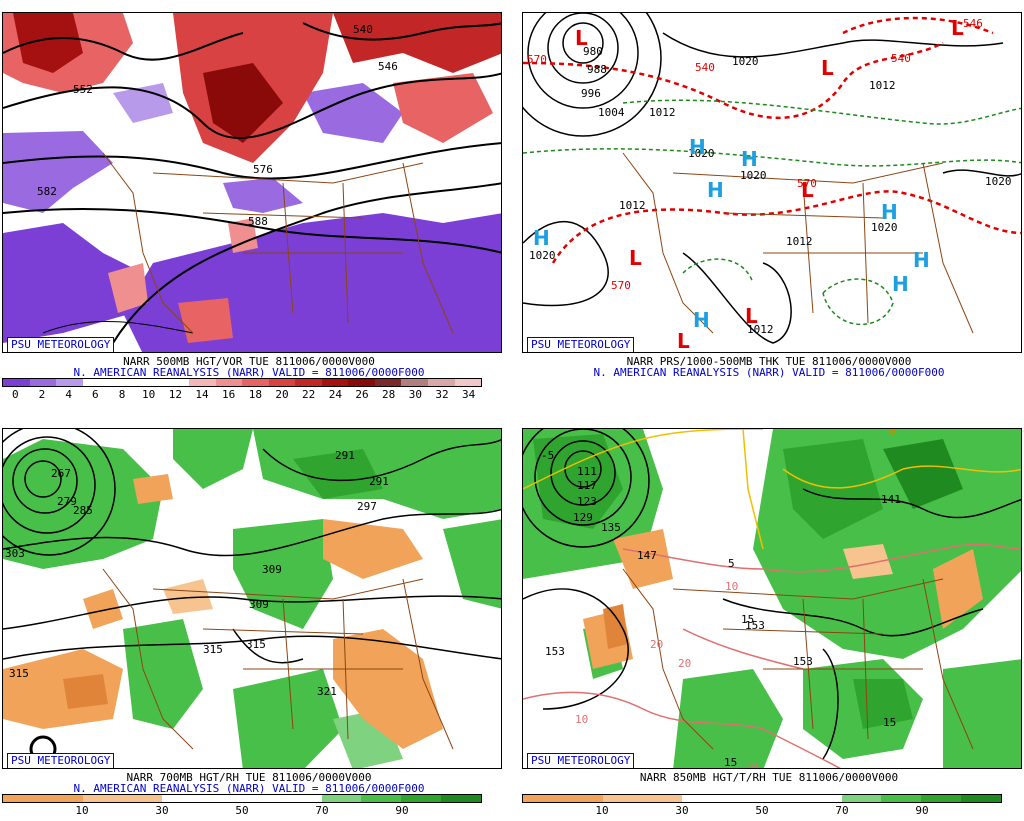  Describe the element at coordinates (309, 394) in the screenshot. I see `colorbar-tick-label: 22` at that location.